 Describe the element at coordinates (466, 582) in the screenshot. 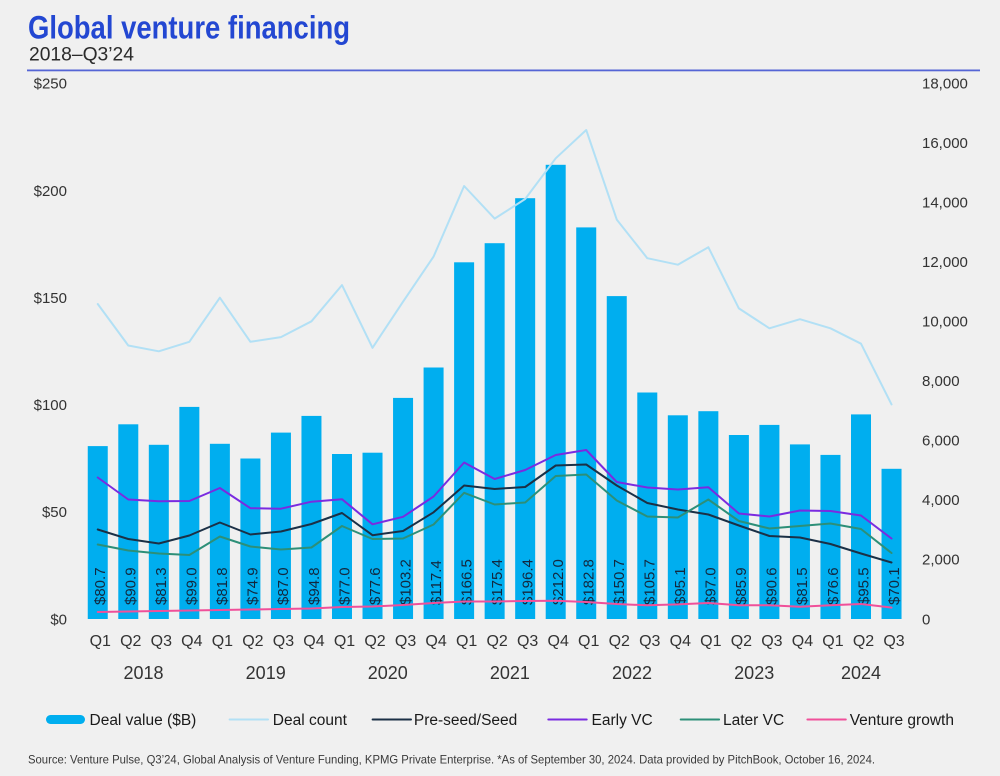

I see `svg-text: $166.5` at that location.